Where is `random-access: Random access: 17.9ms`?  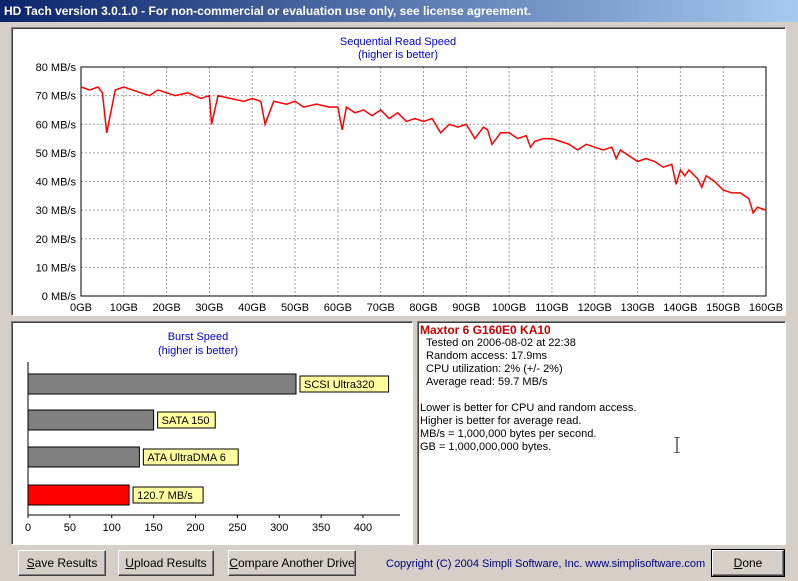
random-access: Random access: 17.9ms is located at coordinates (487, 356).